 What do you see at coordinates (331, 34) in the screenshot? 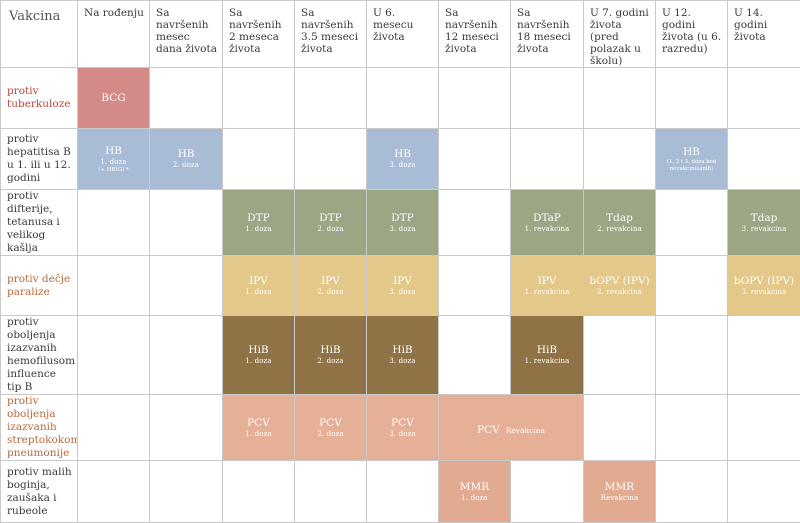
I see `header-3-5-months: Sa navršenih 3.5 meseci života` at bounding box center [331, 34].